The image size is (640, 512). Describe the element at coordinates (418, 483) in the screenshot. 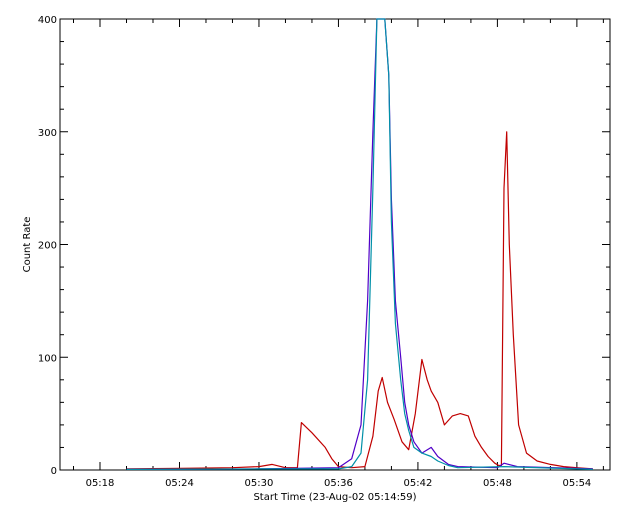

I see `x-tick-label: 05:42` at that location.